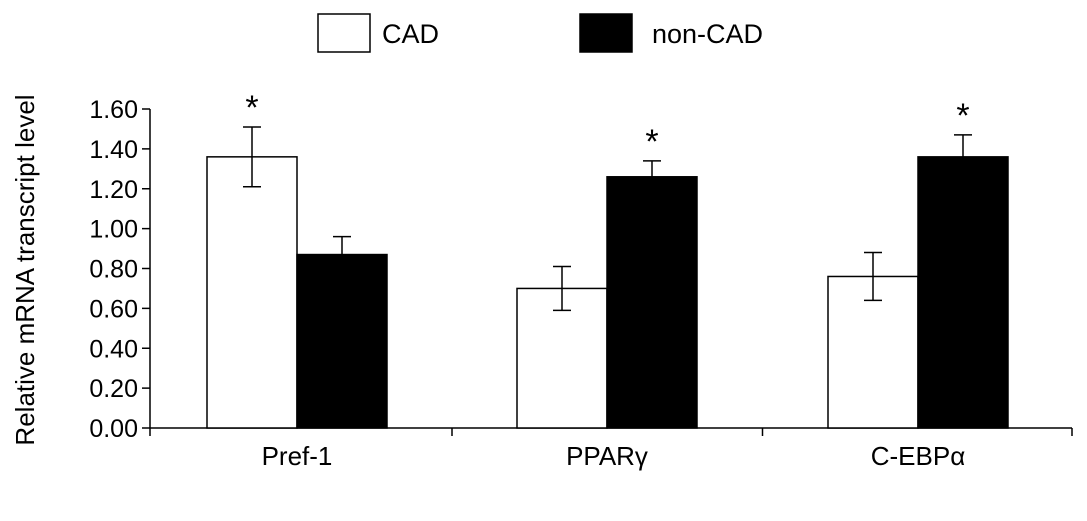 This screenshot has height=521, width=1087. Describe the element at coordinates (410, 34) in the screenshot. I see `legend-label-cad: CAD` at that location.